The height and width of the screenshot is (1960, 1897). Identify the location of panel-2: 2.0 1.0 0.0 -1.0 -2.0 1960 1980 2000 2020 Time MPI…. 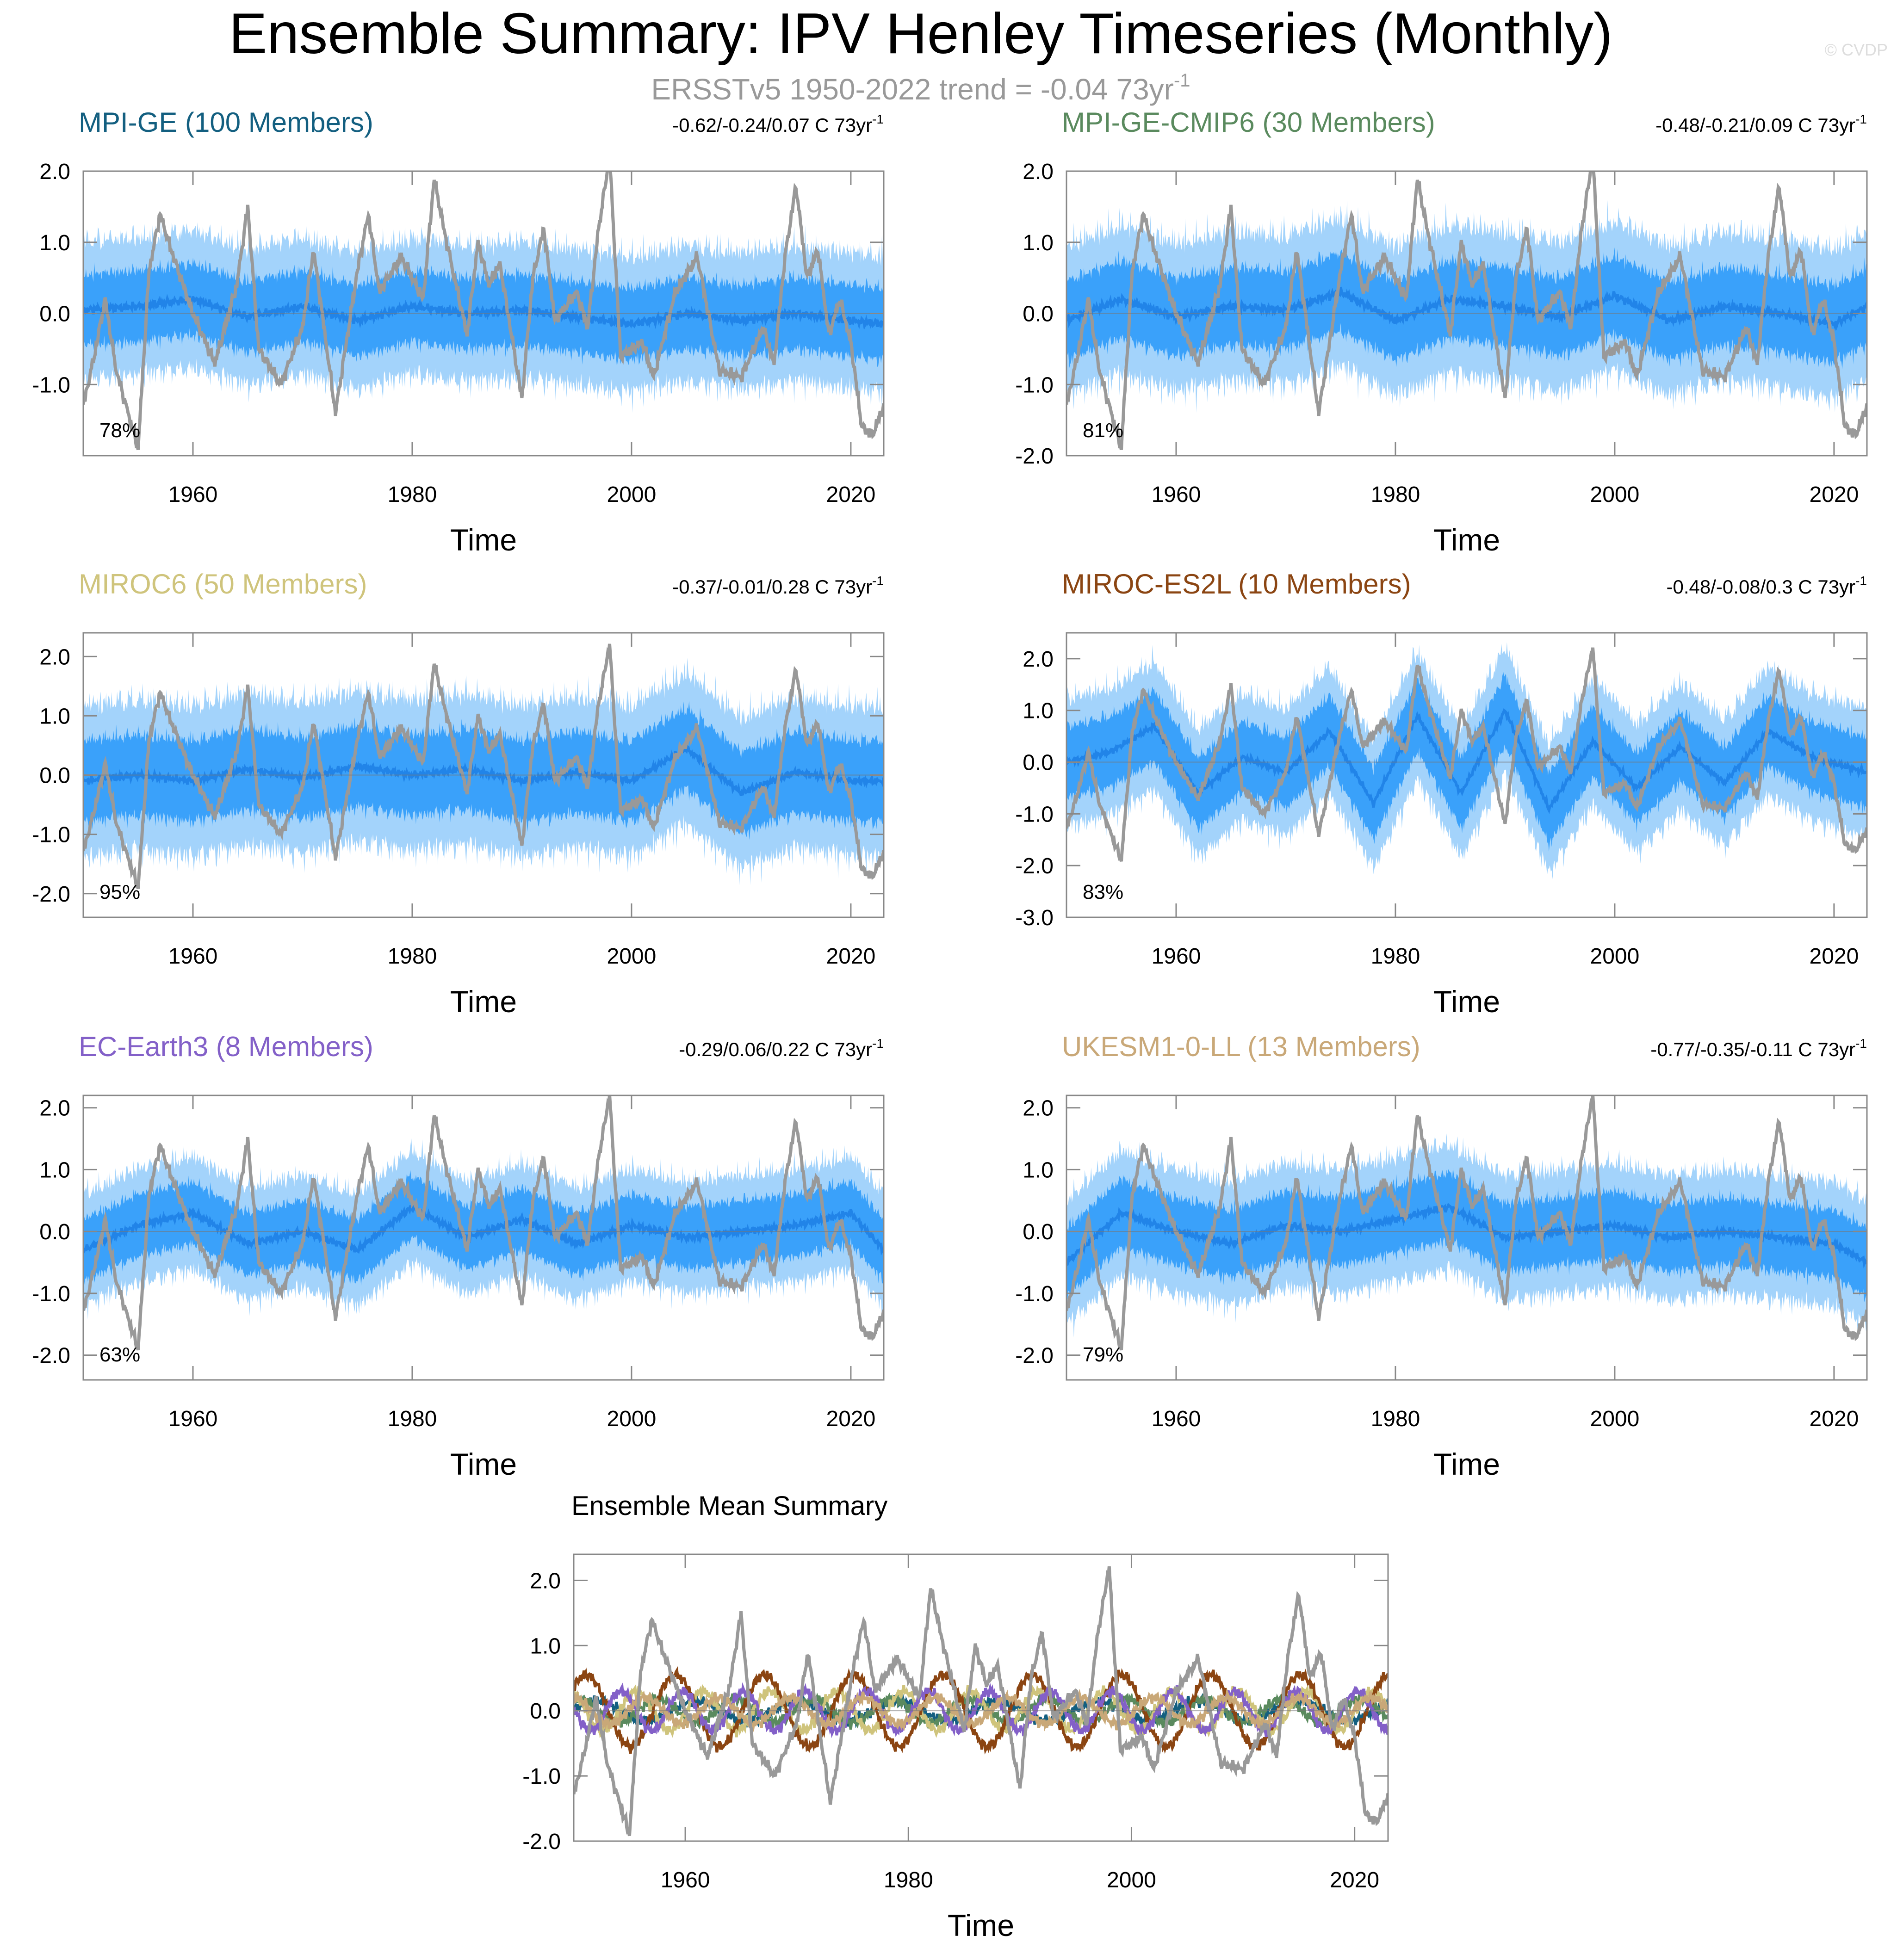
(1441, 332).